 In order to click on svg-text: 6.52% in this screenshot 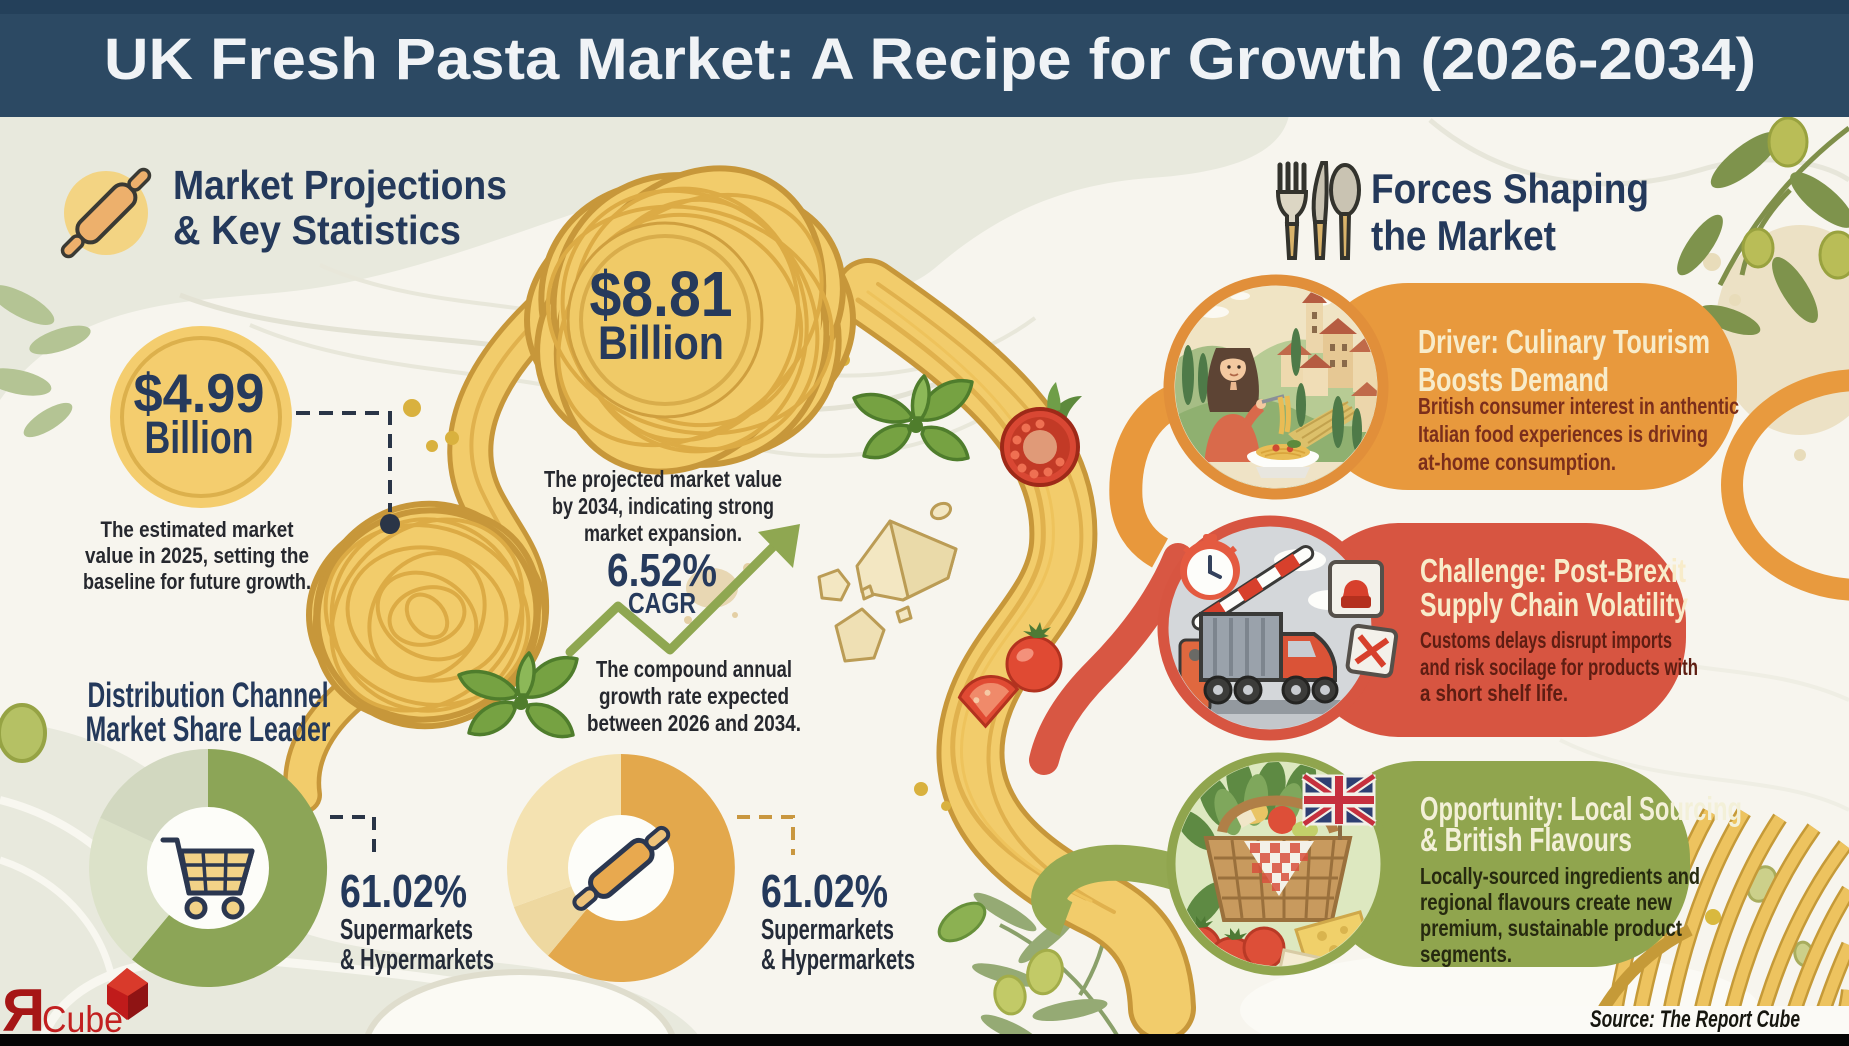, I will do `click(662, 570)`.